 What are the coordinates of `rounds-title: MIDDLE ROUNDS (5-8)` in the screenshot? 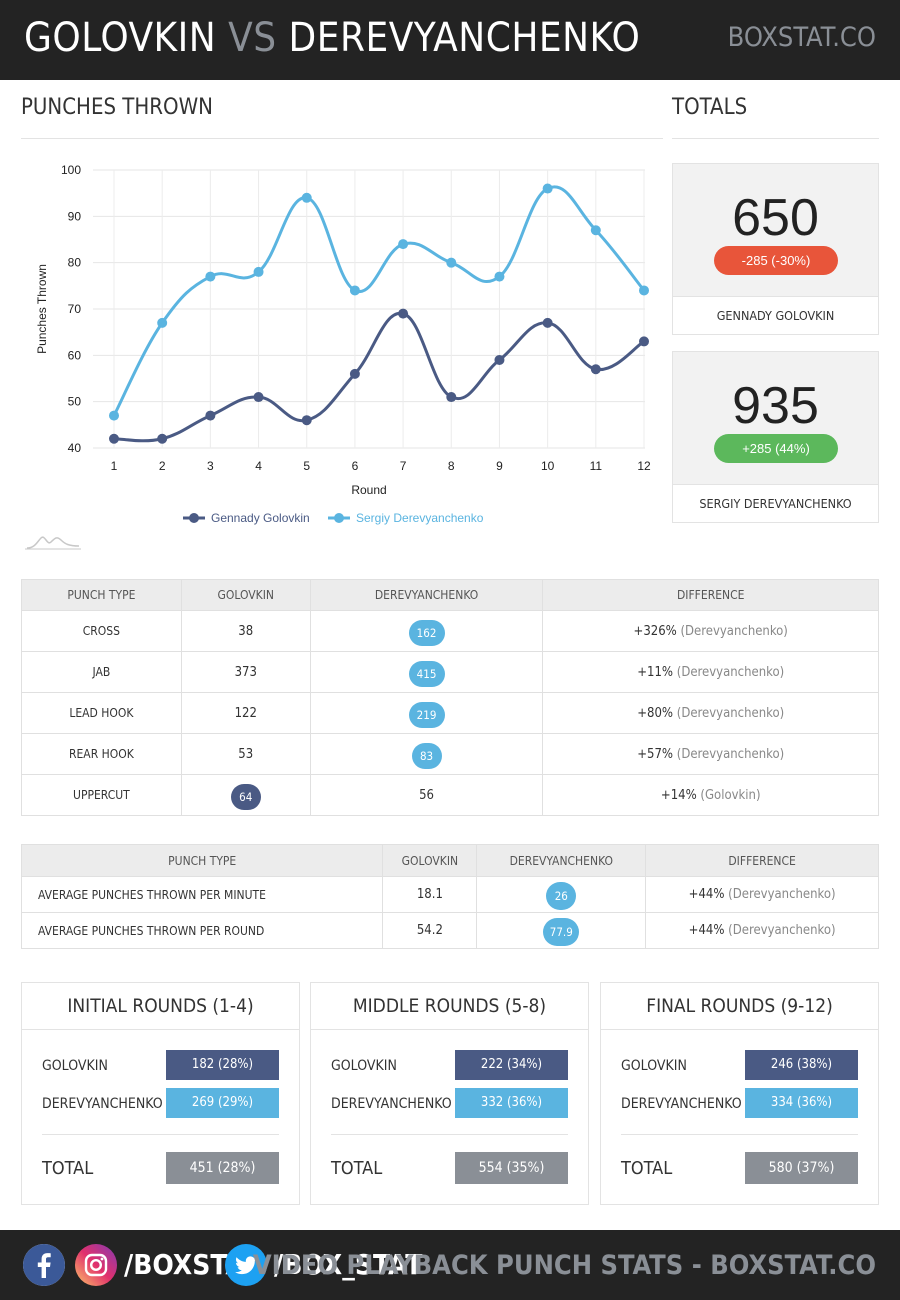 It's located at (449, 1006).